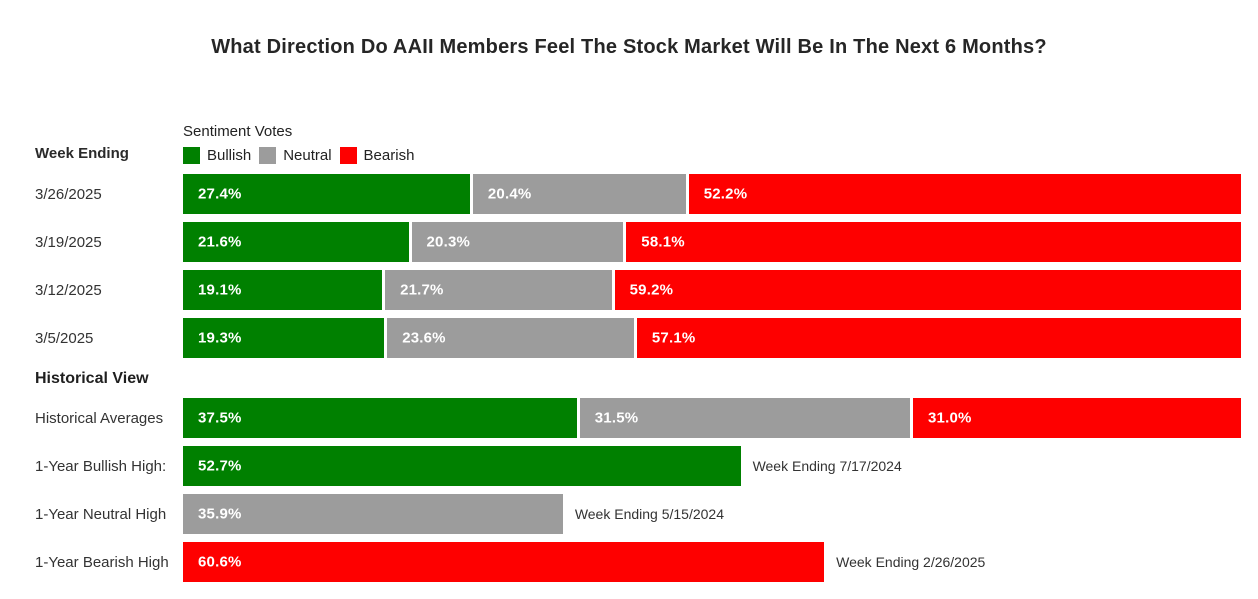  What do you see at coordinates (102, 562) in the screenshot?
I see `row-label-bearish-high: 1-Year Bearish High` at bounding box center [102, 562].